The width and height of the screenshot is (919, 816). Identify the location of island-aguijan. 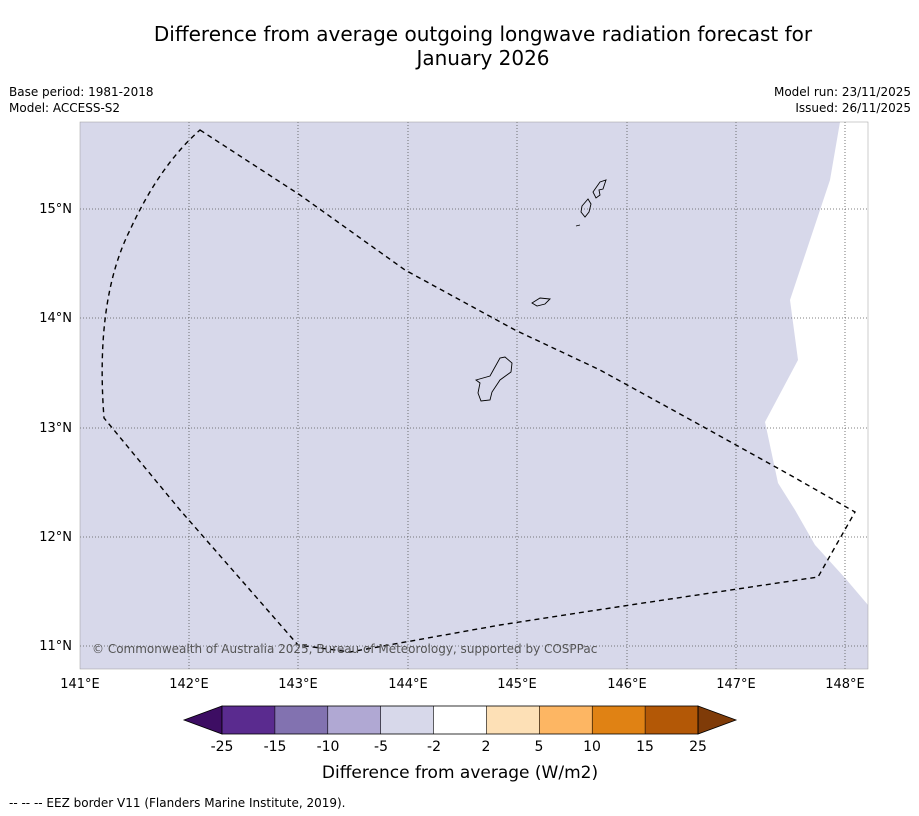
(578, 225).